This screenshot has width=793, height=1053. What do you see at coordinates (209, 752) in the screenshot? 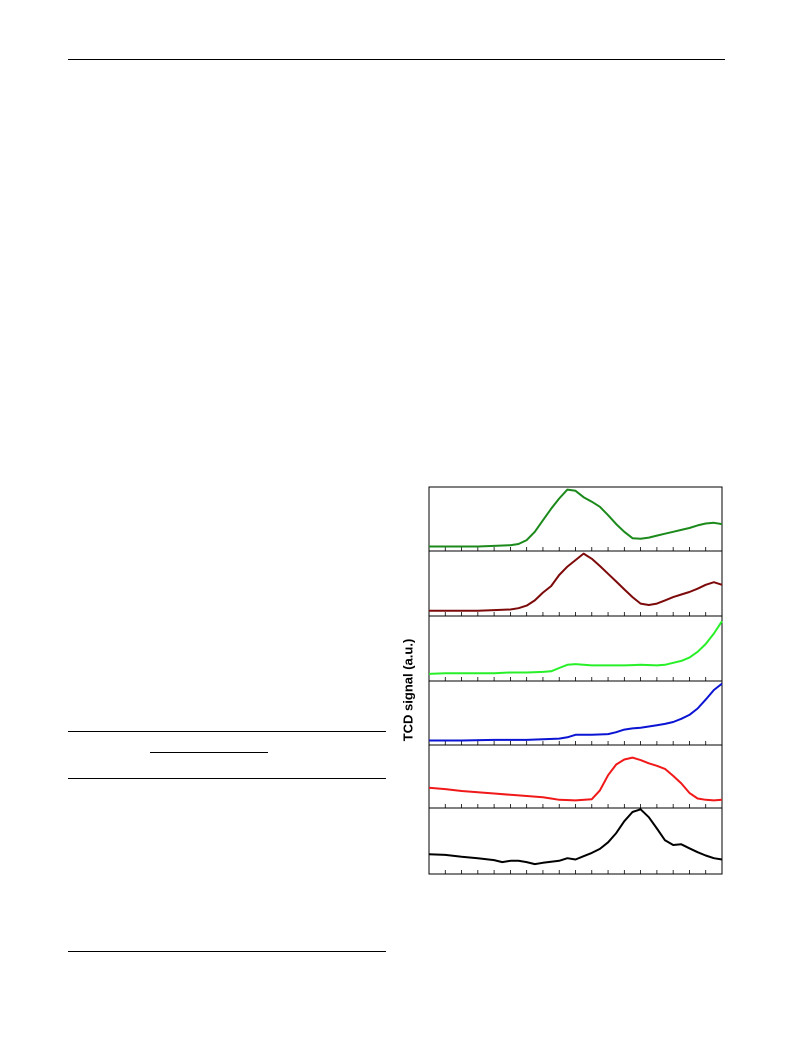
I see `table-subheader-rule` at bounding box center [209, 752].